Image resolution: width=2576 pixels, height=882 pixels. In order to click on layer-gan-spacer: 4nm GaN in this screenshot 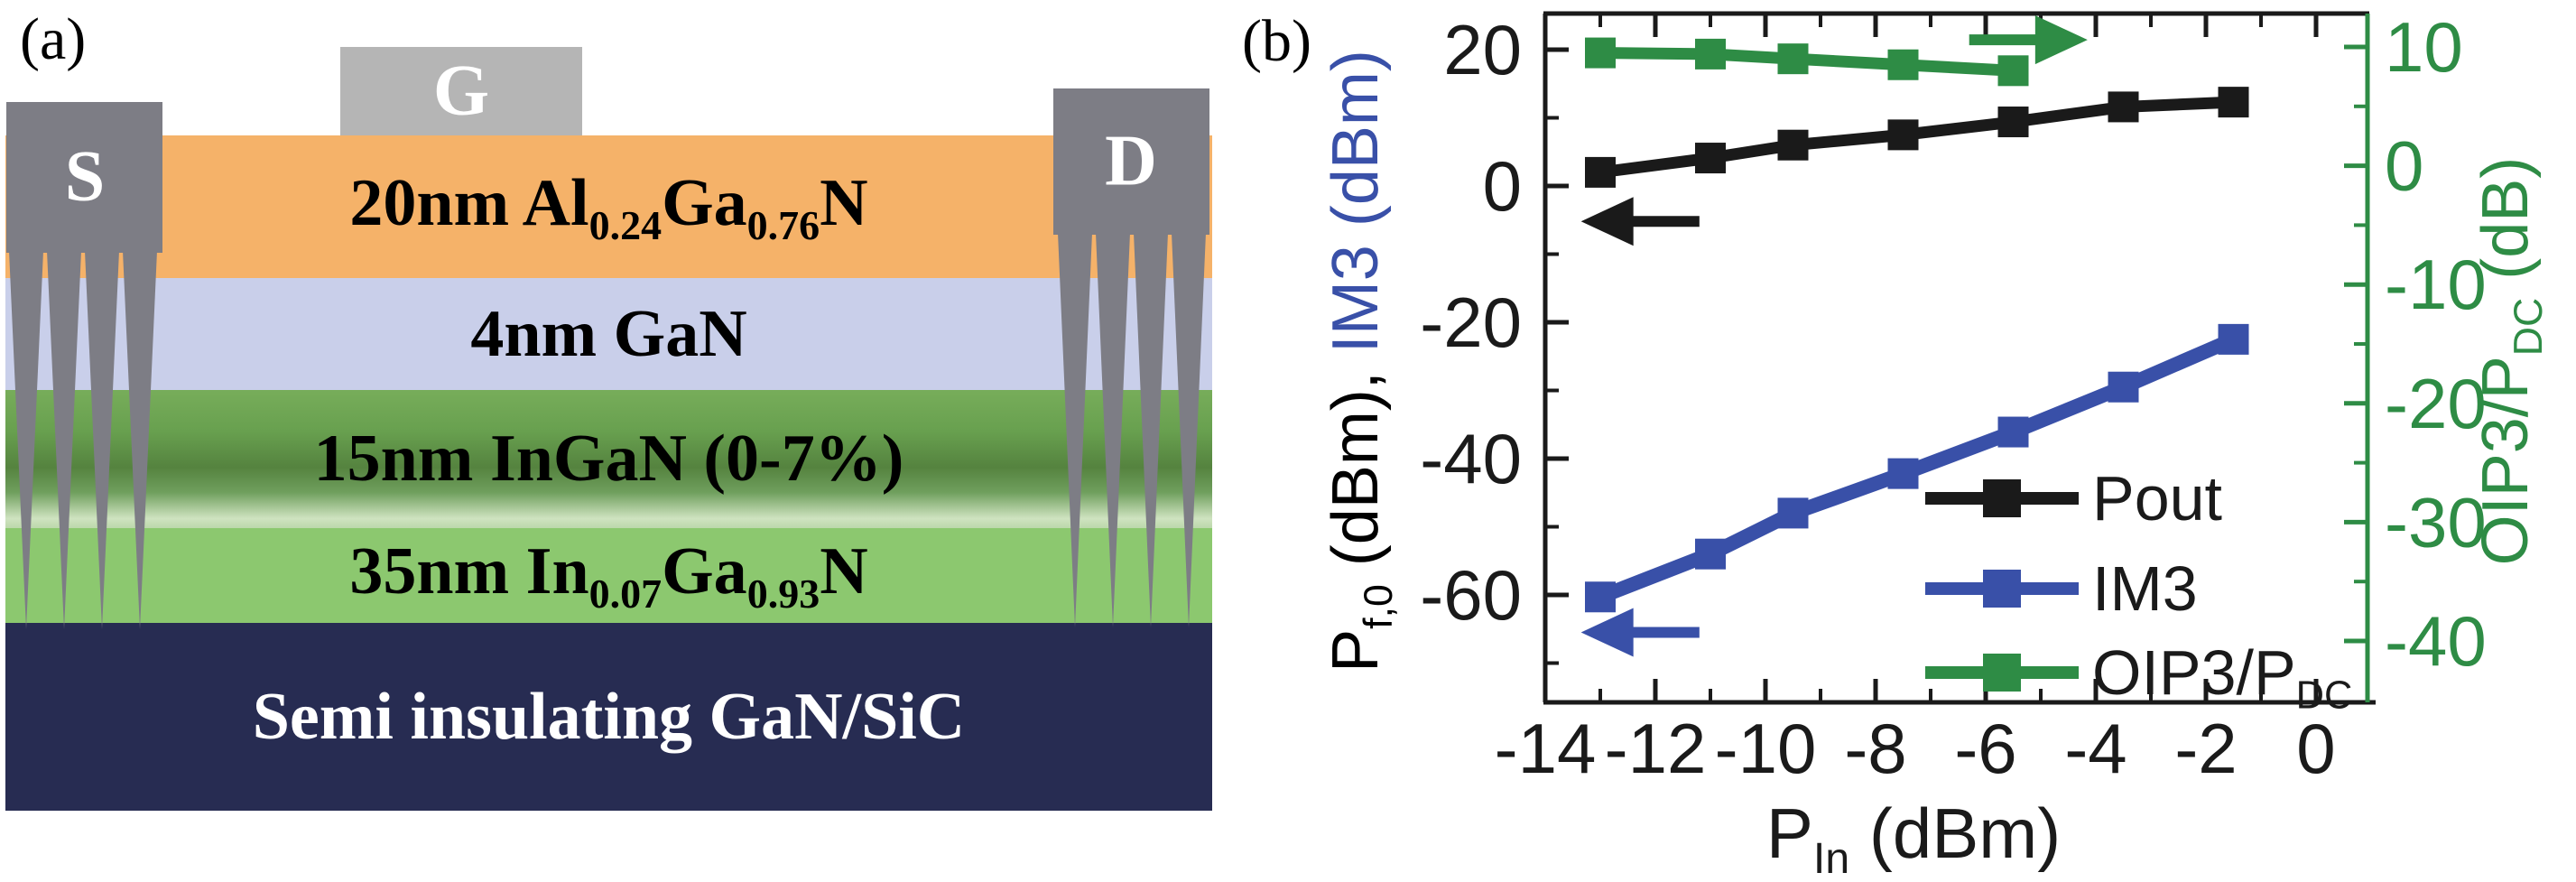, I will do `click(608, 334)`.